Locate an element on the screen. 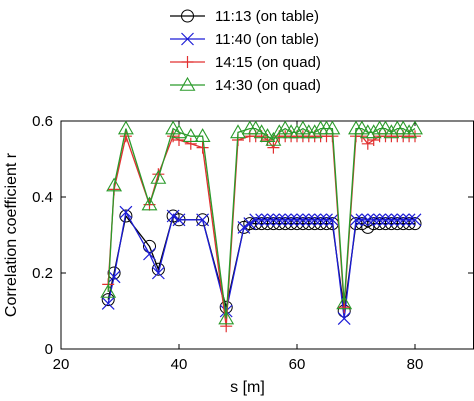 The image size is (474, 401). legend-label: 11:13 (on table) is located at coordinates (267, 16).